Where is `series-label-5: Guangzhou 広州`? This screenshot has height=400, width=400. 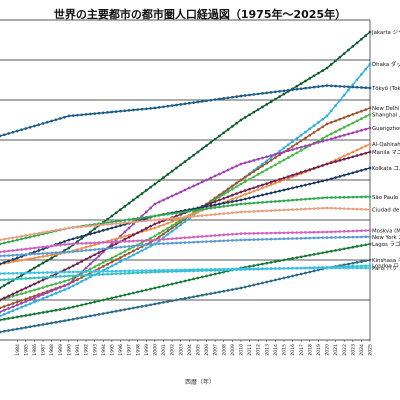
series-label-5: Guangzhou 広州 is located at coordinates (386, 128).